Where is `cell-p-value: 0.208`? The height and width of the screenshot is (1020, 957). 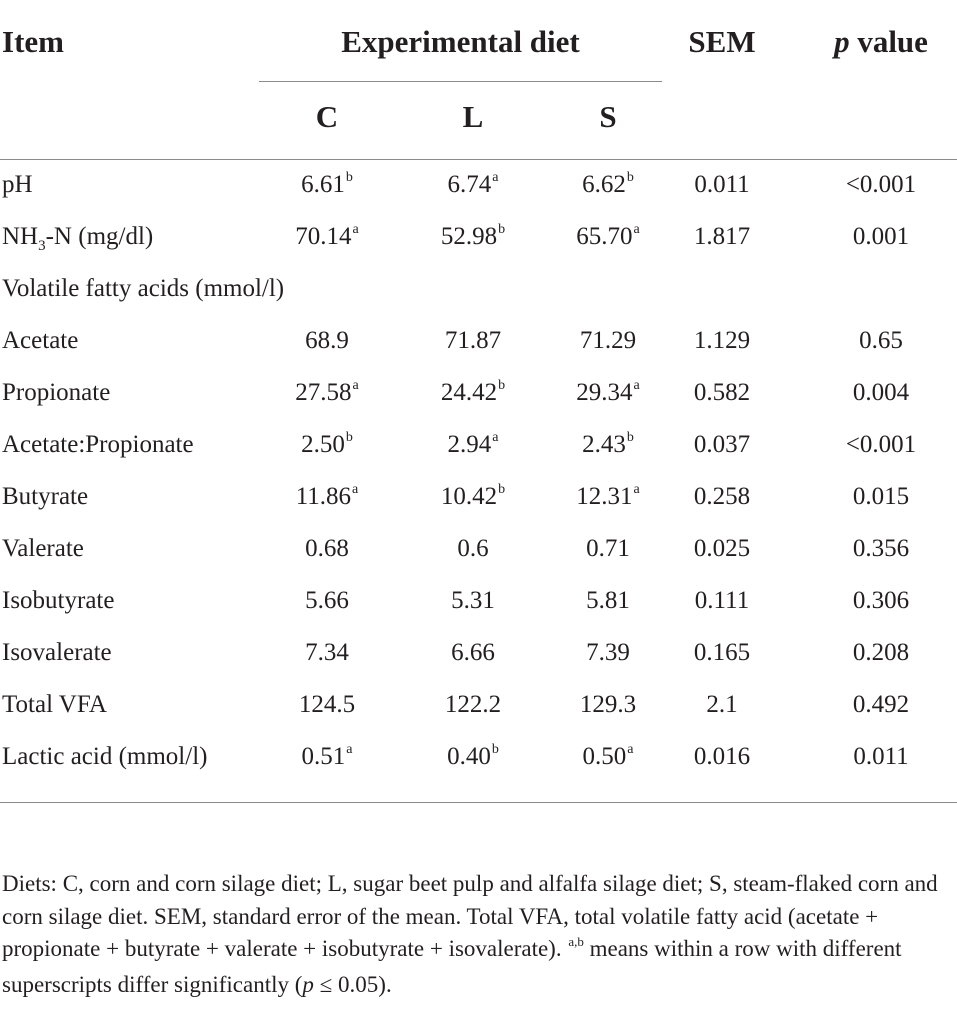 cell-p-value: 0.208 is located at coordinates (881, 652).